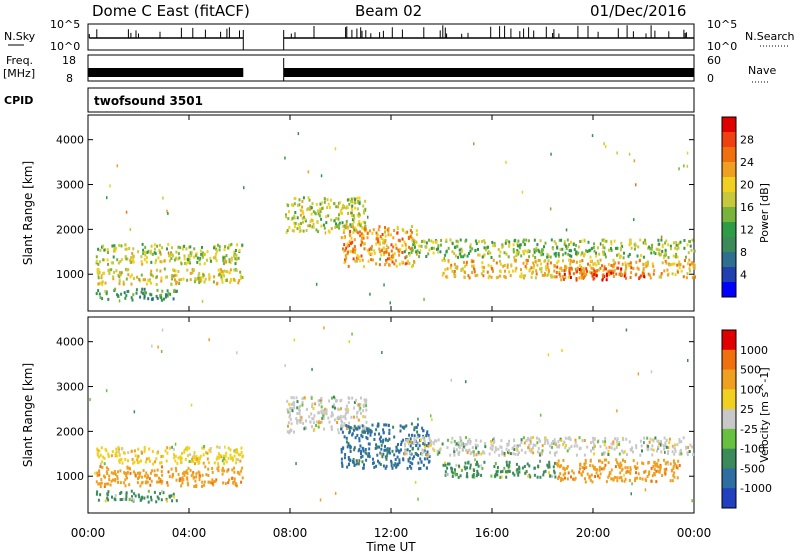  What do you see at coordinates (752, 449) in the screenshot?
I see `colorbar-tick-label: -100` at bounding box center [752, 449].